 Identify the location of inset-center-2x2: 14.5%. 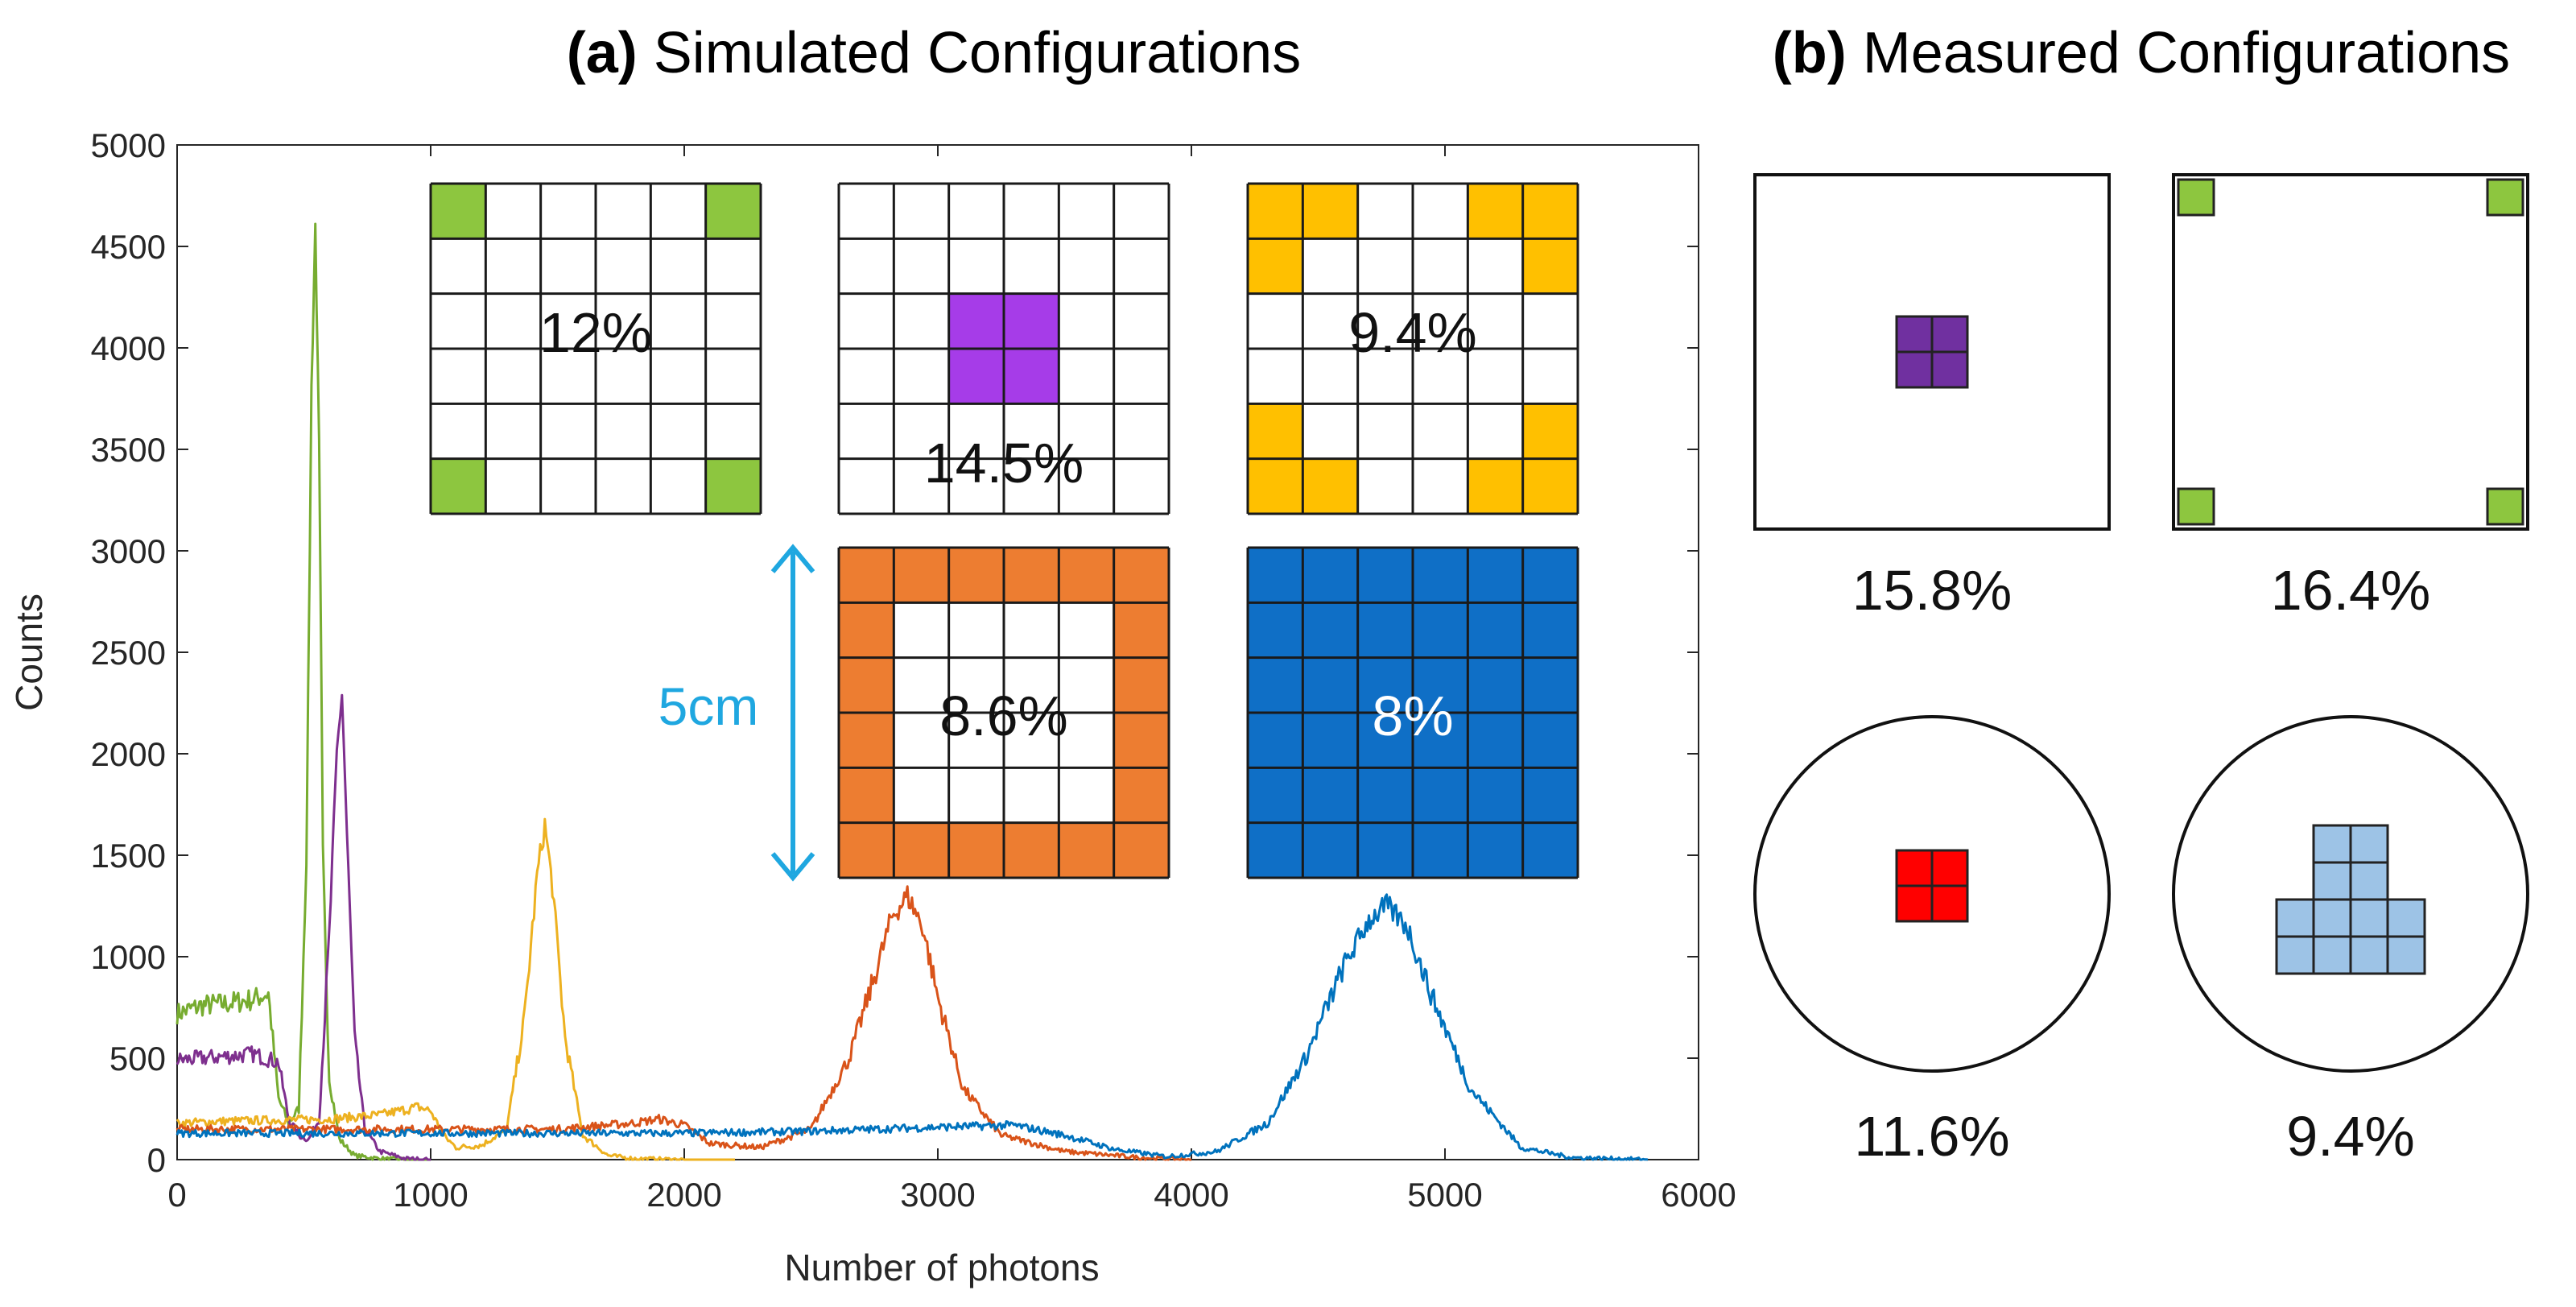
(1003, 349).